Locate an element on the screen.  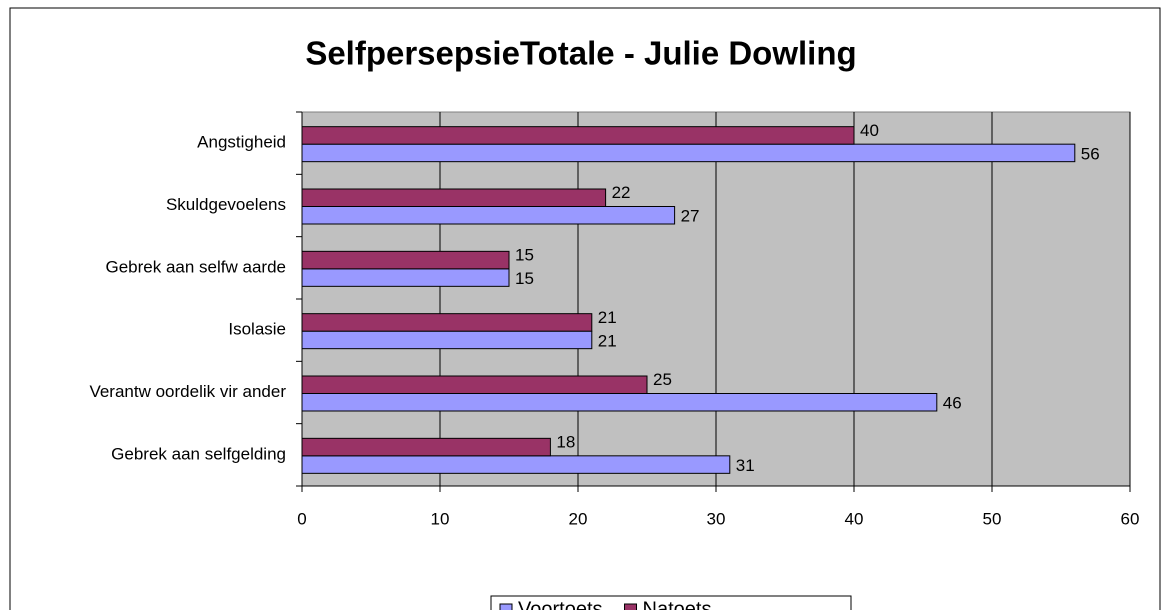
x-tick-label: 10 is located at coordinates (440, 518).